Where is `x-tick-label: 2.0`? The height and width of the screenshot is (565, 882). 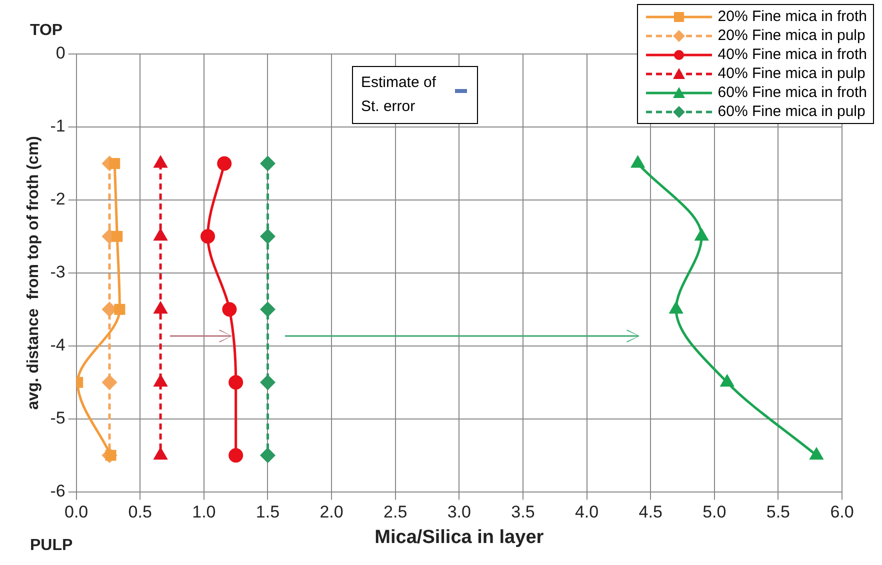
x-tick-label: 2.0 is located at coordinates (332, 512).